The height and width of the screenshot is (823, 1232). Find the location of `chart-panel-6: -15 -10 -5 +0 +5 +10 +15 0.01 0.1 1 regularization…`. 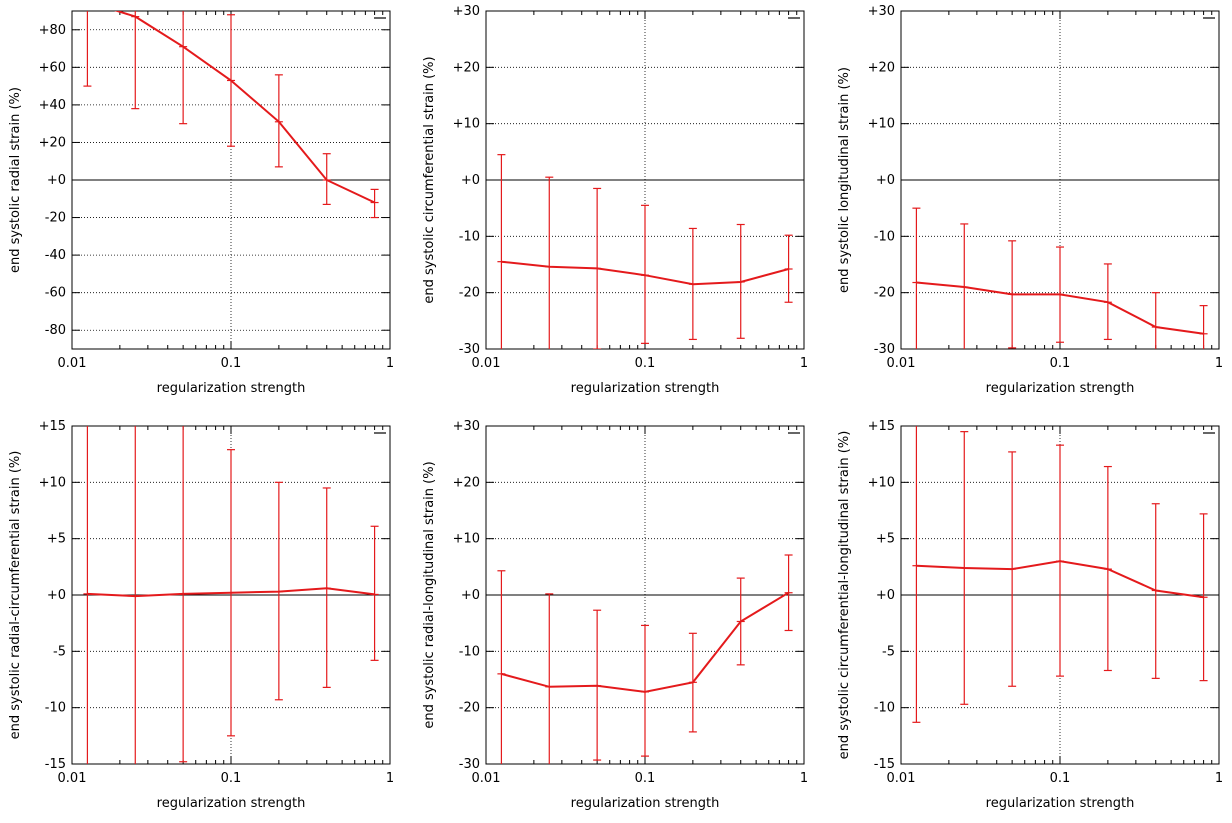

chart-panel-6: -15 -10 -5 +0 +5 +10 +15 0.01 0.1 1 regularization… is located at coordinates (1030, 615).